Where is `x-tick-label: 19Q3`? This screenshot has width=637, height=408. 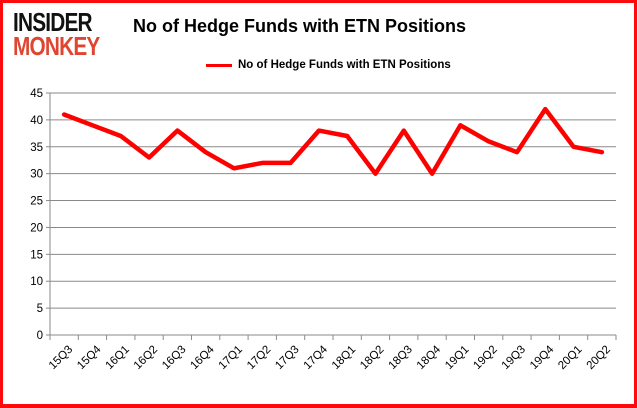
x-tick-label: 19Q3 is located at coordinates (514, 358).